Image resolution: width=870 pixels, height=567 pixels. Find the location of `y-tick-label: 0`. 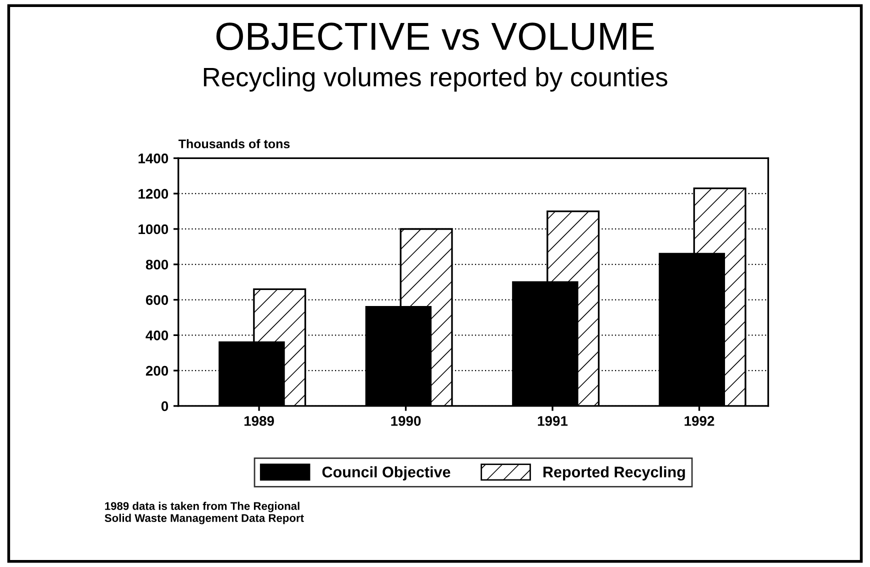

y-tick-label: 0 is located at coordinates (164, 406).